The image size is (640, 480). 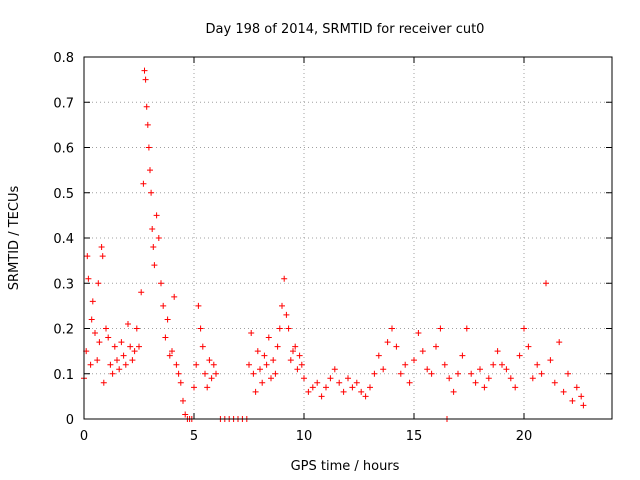 I want to click on x-axis-label: GPS time / hours, so click(x=345, y=466).